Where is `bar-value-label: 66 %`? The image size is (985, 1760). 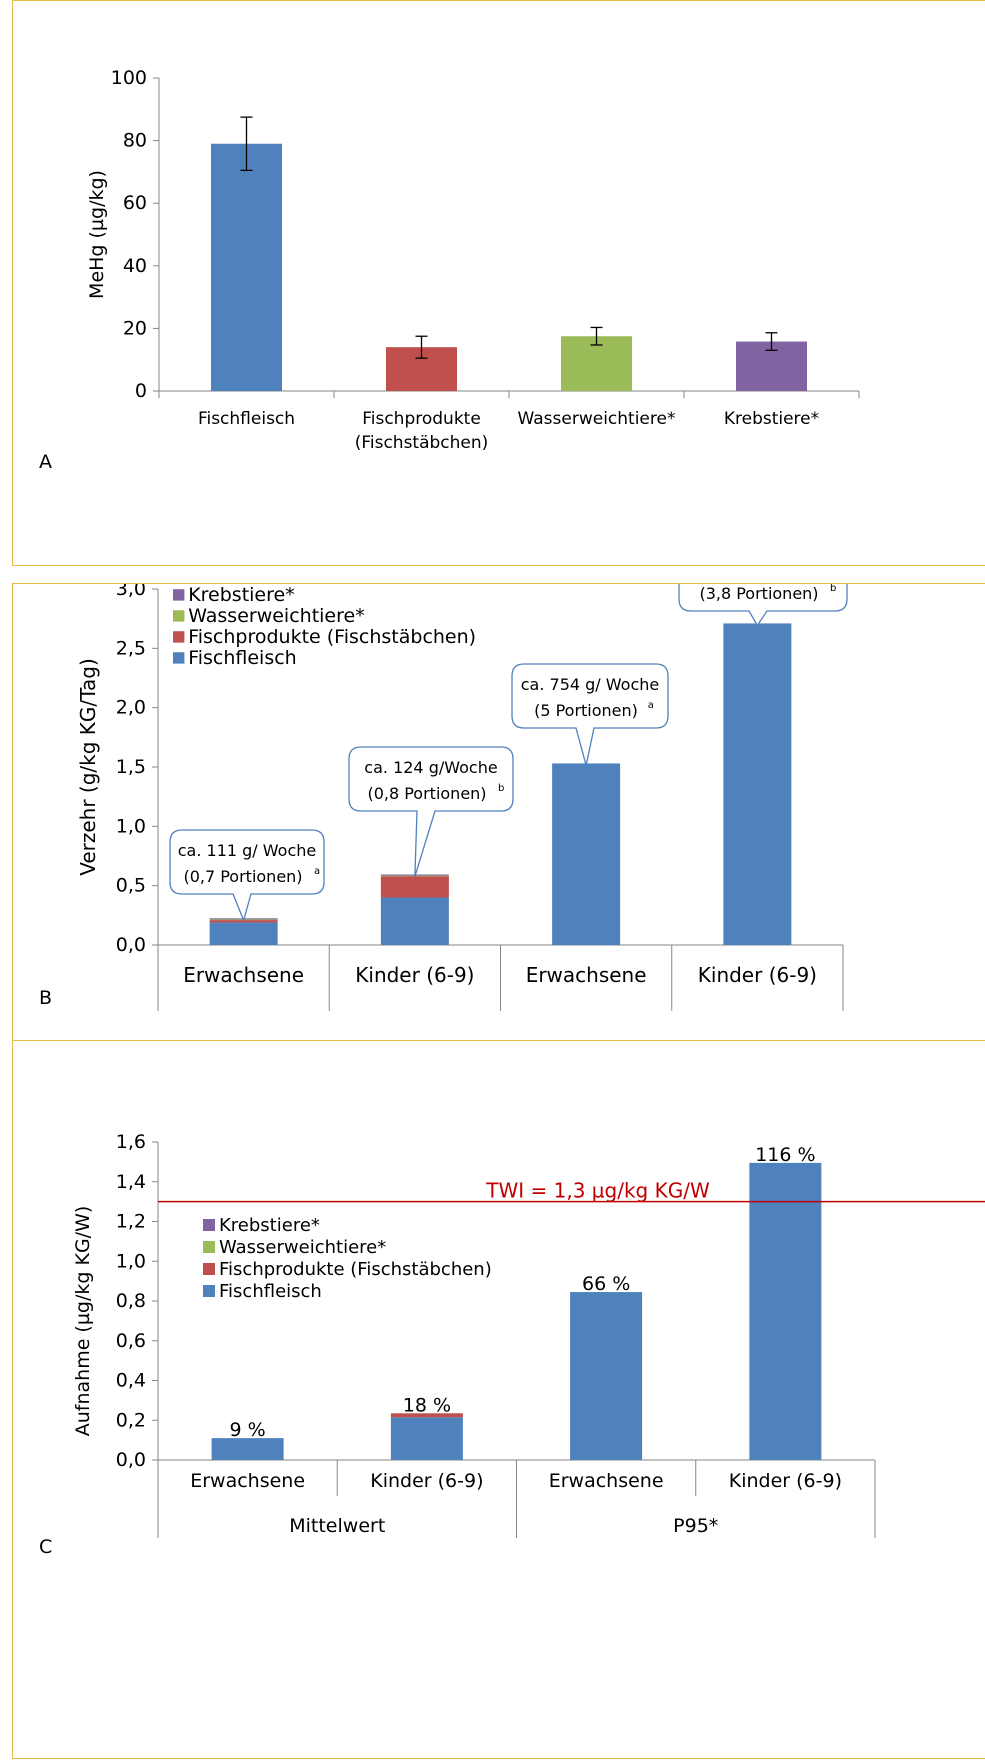
bar-value-label: 66 % is located at coordinates (606, 1284).